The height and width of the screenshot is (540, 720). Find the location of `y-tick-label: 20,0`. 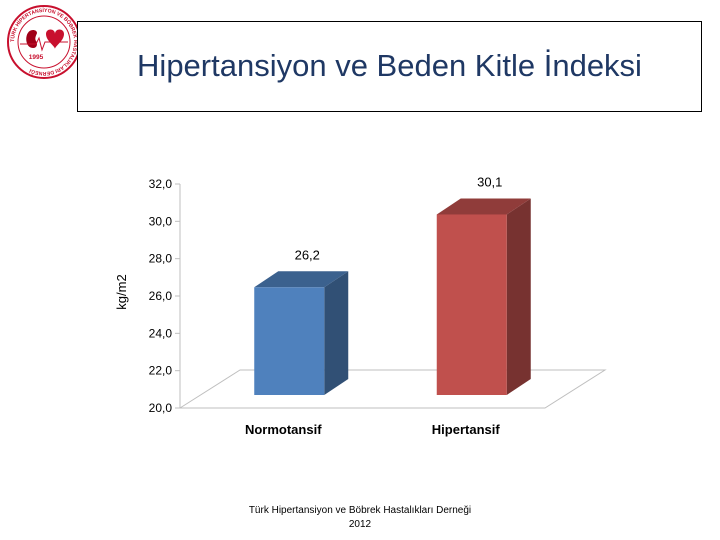

y-tick-label: 20,0 is located at coordinates (161, 408).